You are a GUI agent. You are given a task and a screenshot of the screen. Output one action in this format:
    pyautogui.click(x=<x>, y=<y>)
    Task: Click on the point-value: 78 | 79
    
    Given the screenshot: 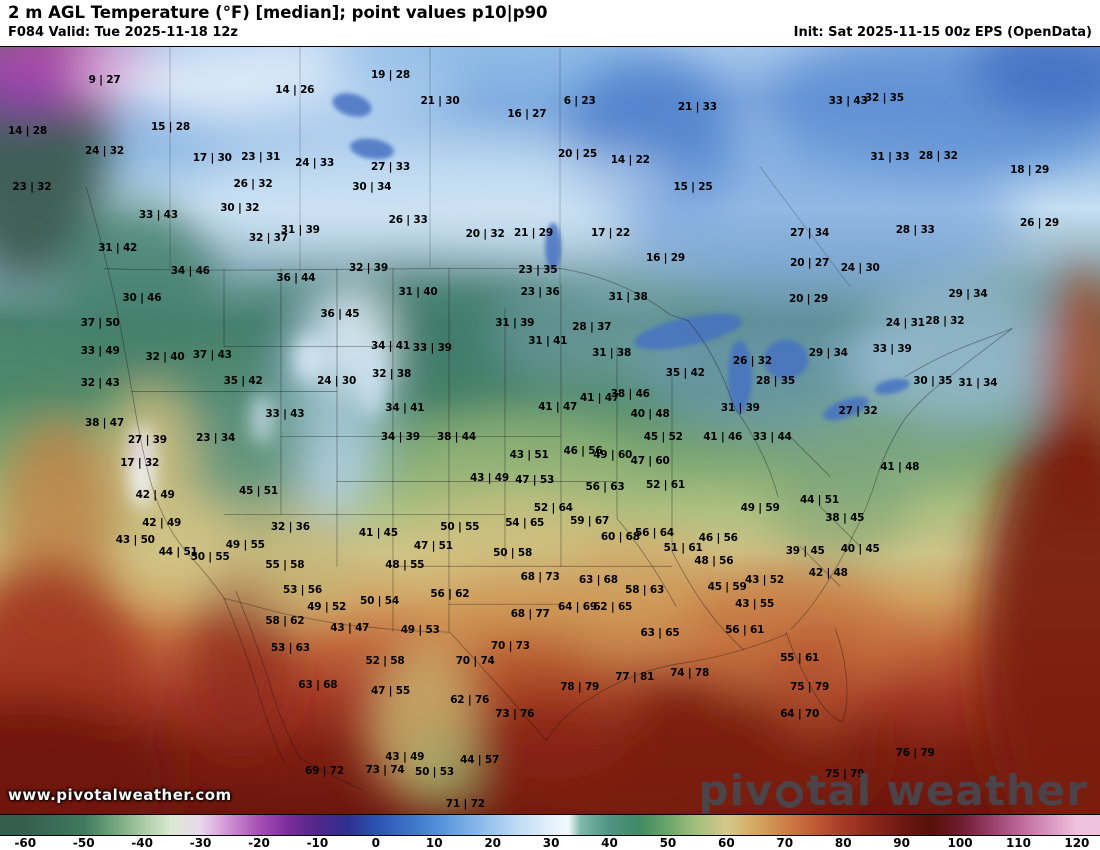 What is the action you would take?
    pyautogui.click(x=580, y=687)
    